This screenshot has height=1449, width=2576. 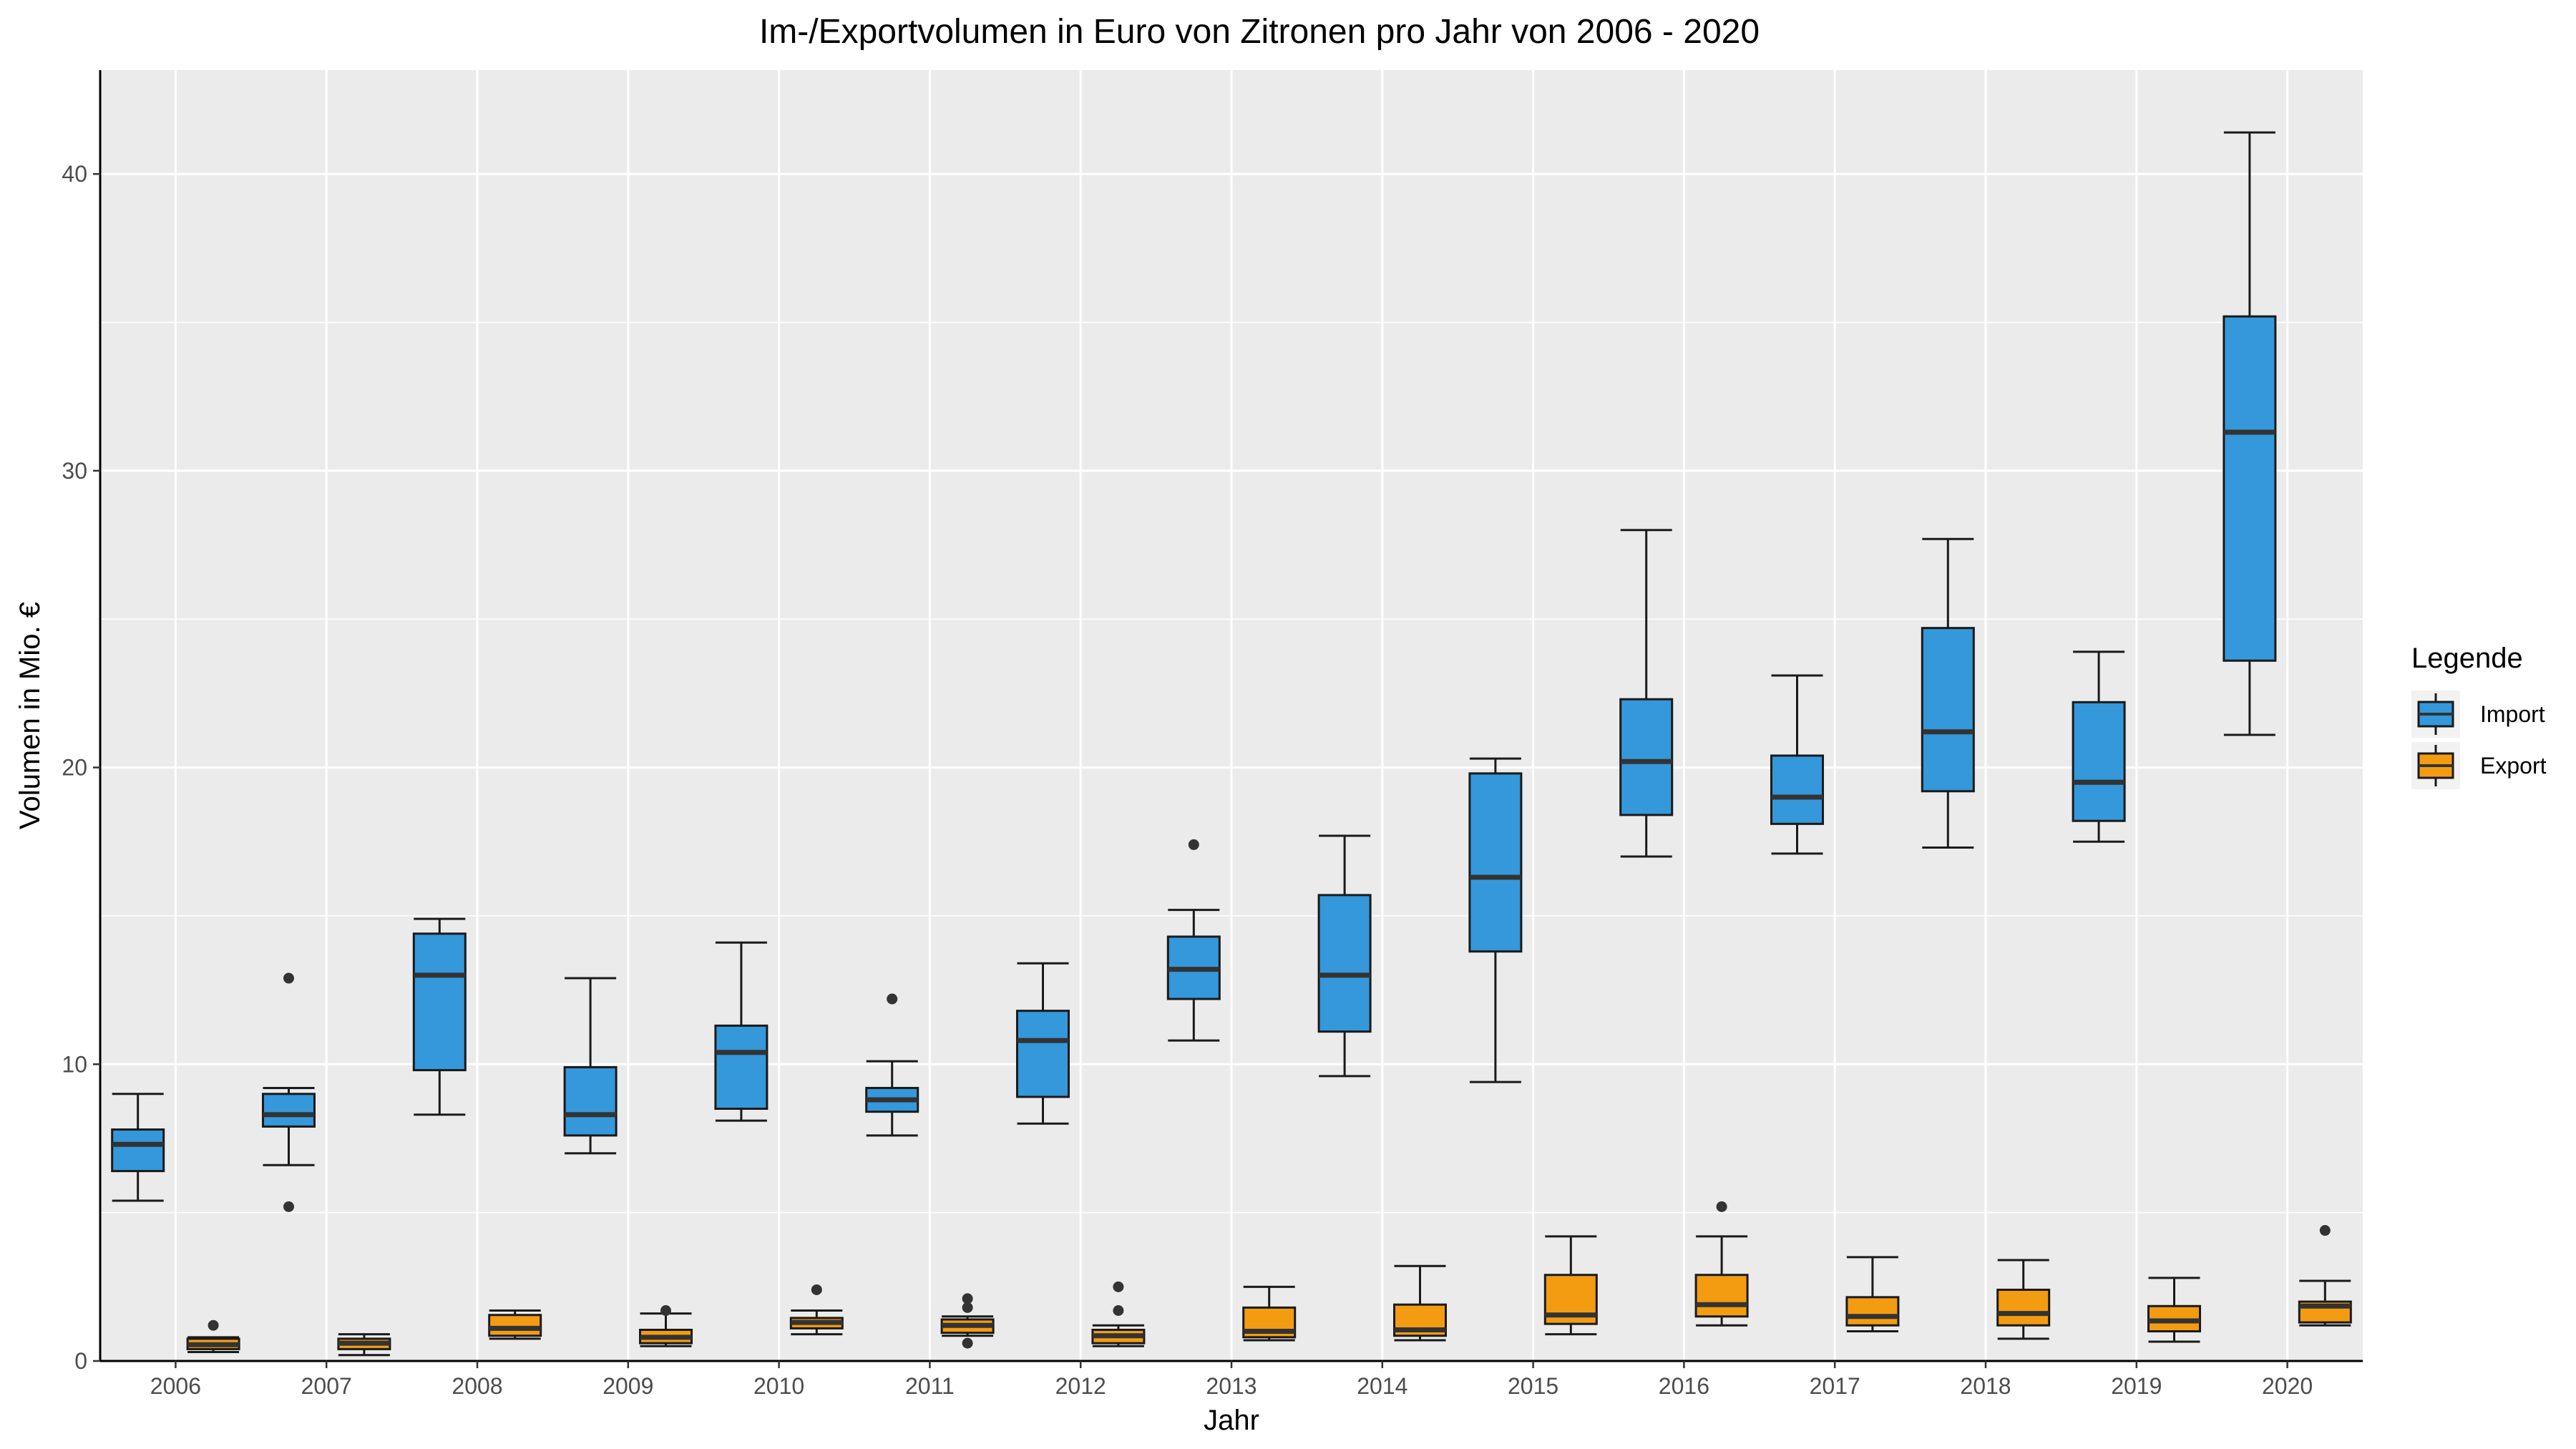 What do you see at coordinates (1985, 1386) in the screenshot?
I see `x-tick-label: 2018` at bounding box center [1985, 1386].